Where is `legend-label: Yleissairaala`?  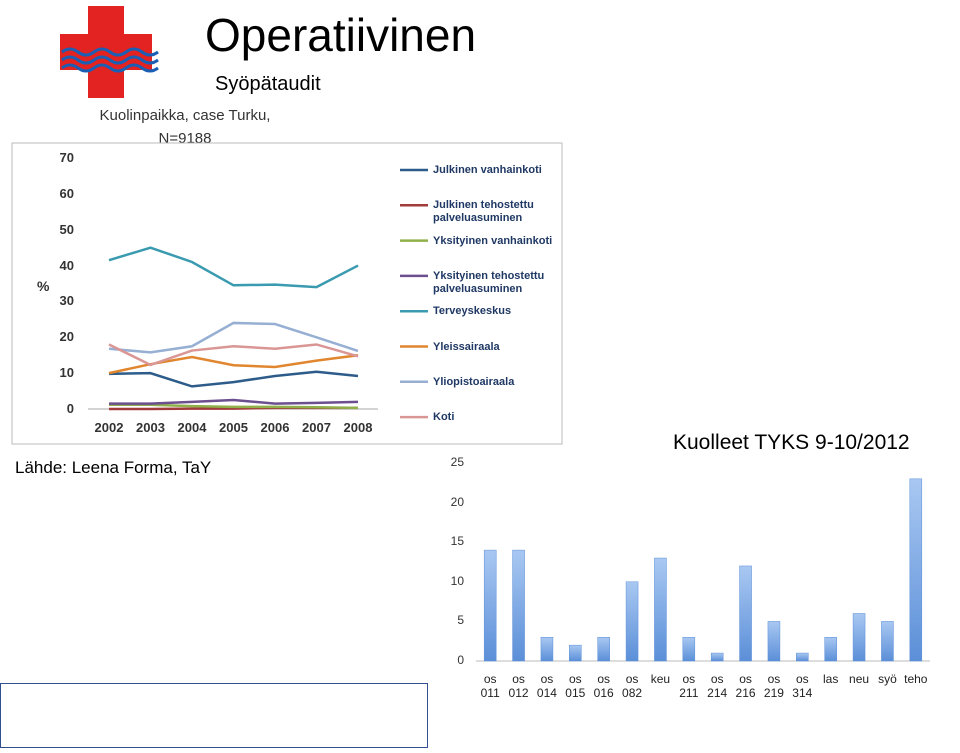 legend-label: Yleissairaala is located at coordinates (466, 346).